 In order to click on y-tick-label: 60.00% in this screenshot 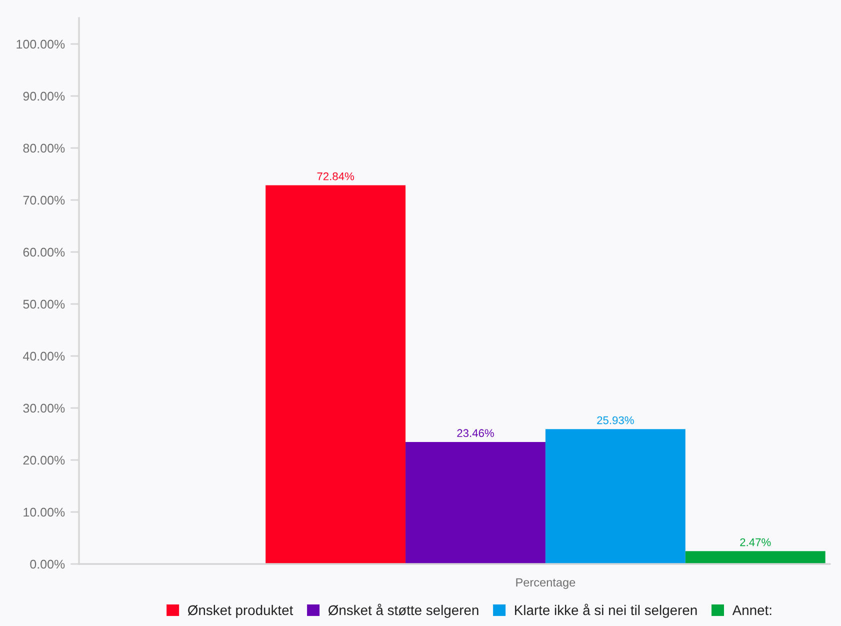, I will do `click(44, 252)`.